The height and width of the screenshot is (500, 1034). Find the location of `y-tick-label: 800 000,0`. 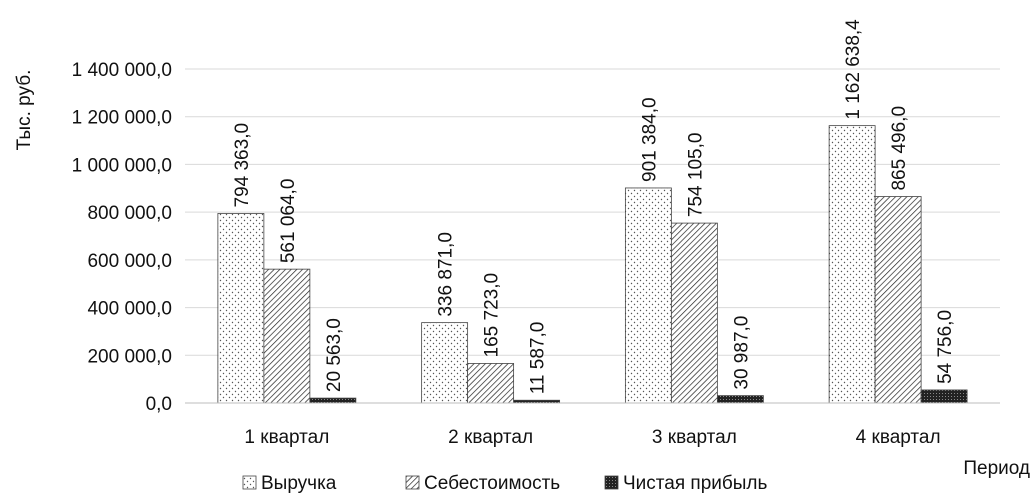

y-tick-label: 800 000,0 is located at coordinates (129, 213).